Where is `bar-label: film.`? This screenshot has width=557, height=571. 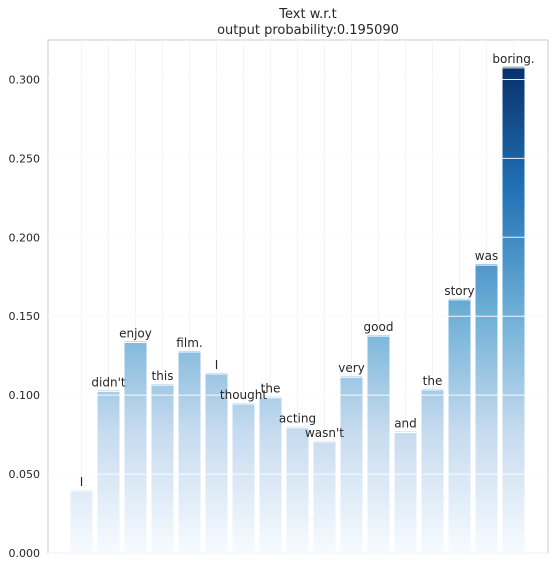 bar-label: film. is located at coordinates (189, 343).